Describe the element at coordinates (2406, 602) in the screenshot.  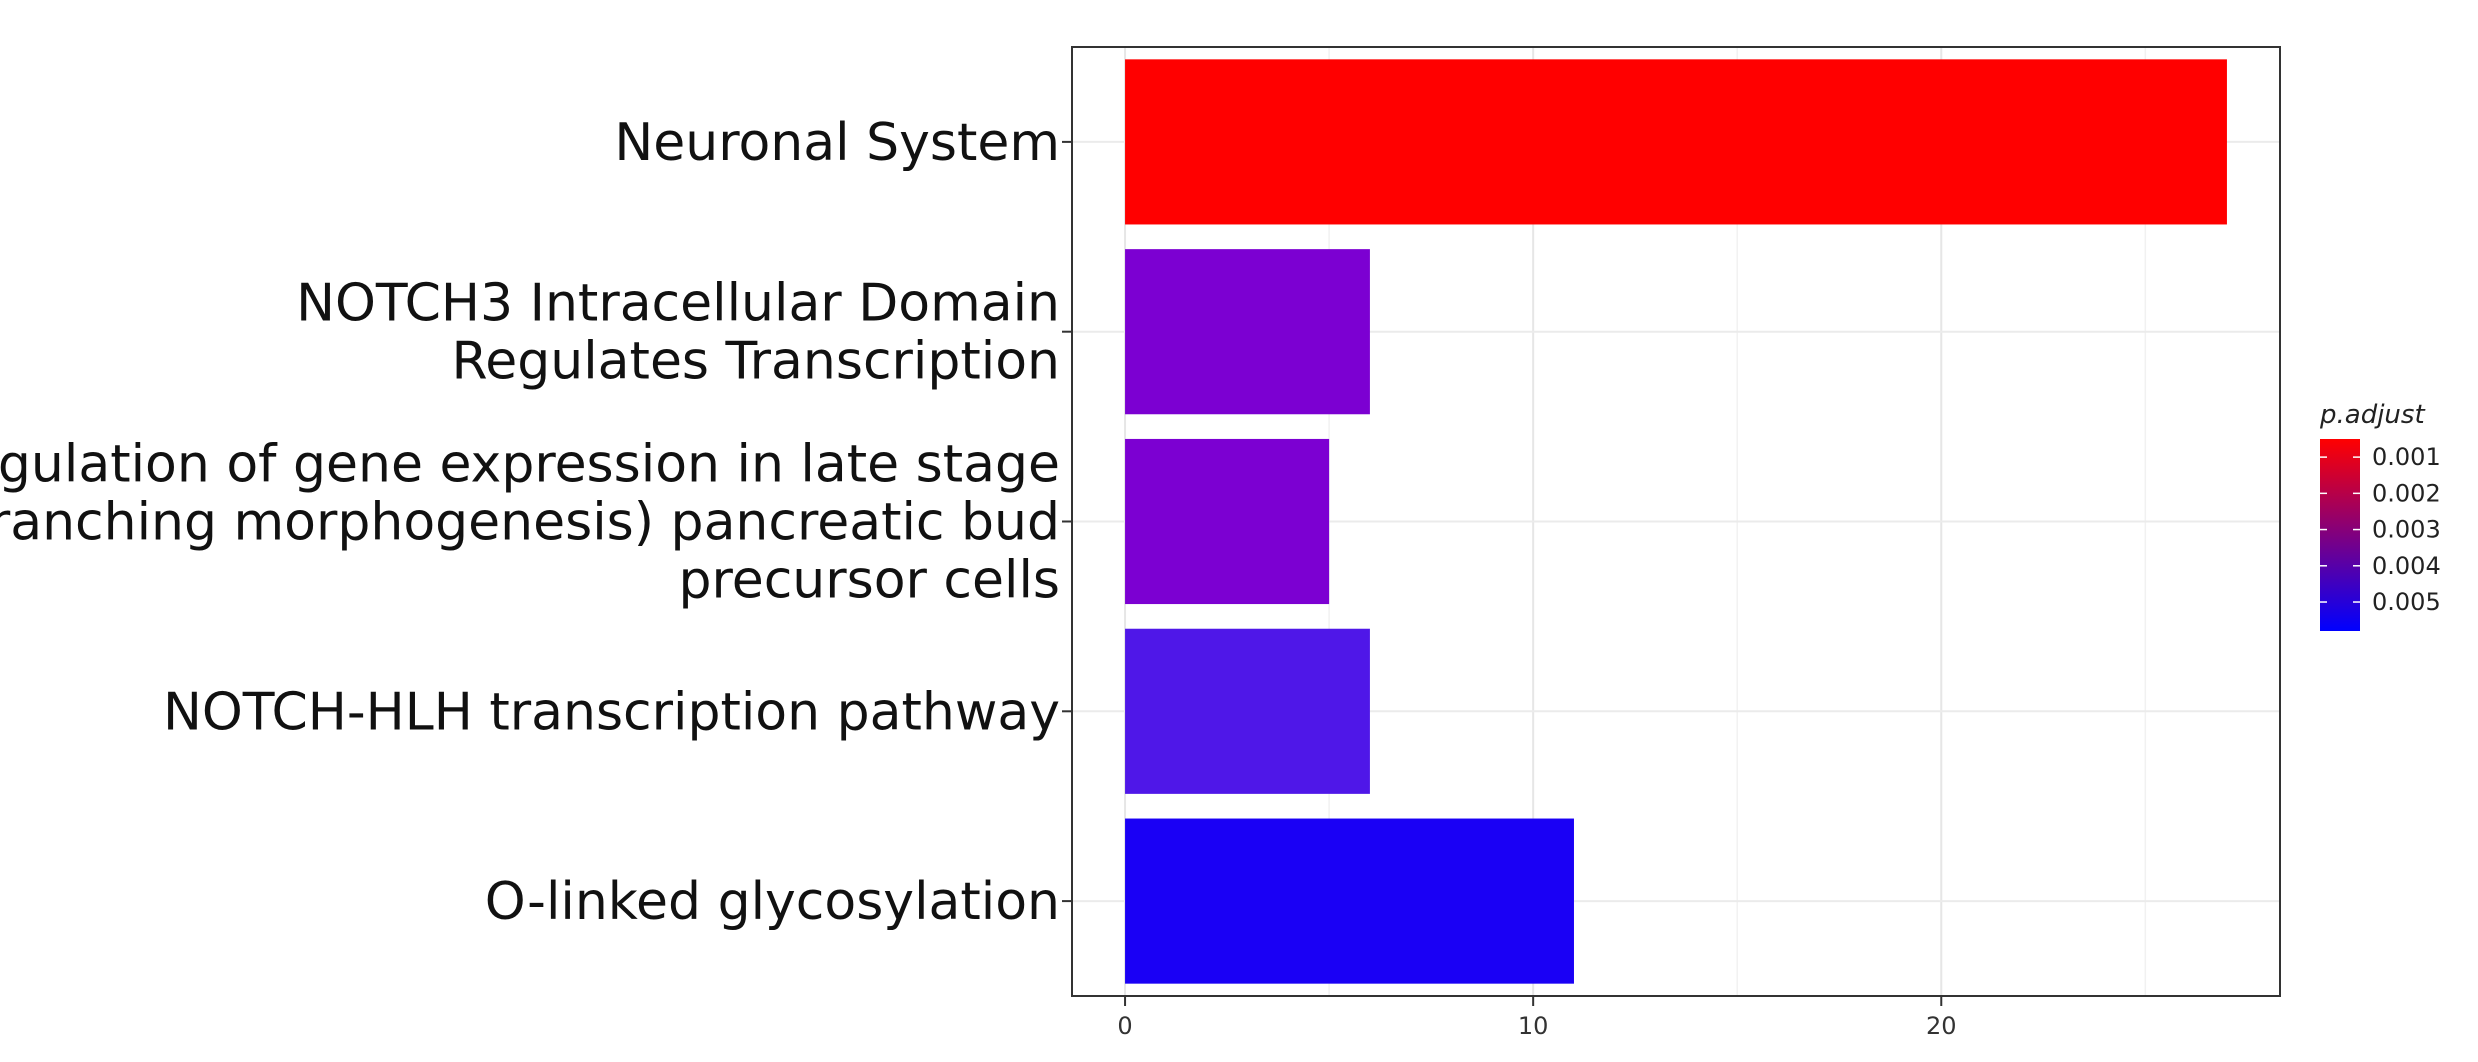
I see `legend-label: 0.005` at that location.